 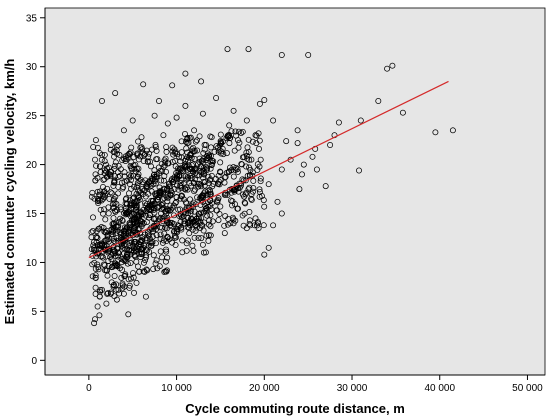 I want to click on y-tick-label: 25, so click(x=32, y=116).